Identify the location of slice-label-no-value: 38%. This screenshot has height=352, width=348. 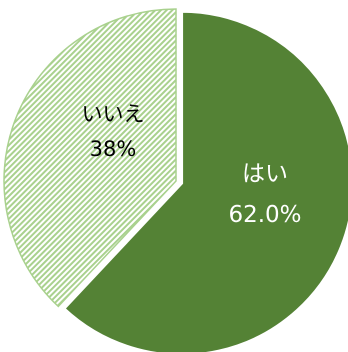
(113, 149).